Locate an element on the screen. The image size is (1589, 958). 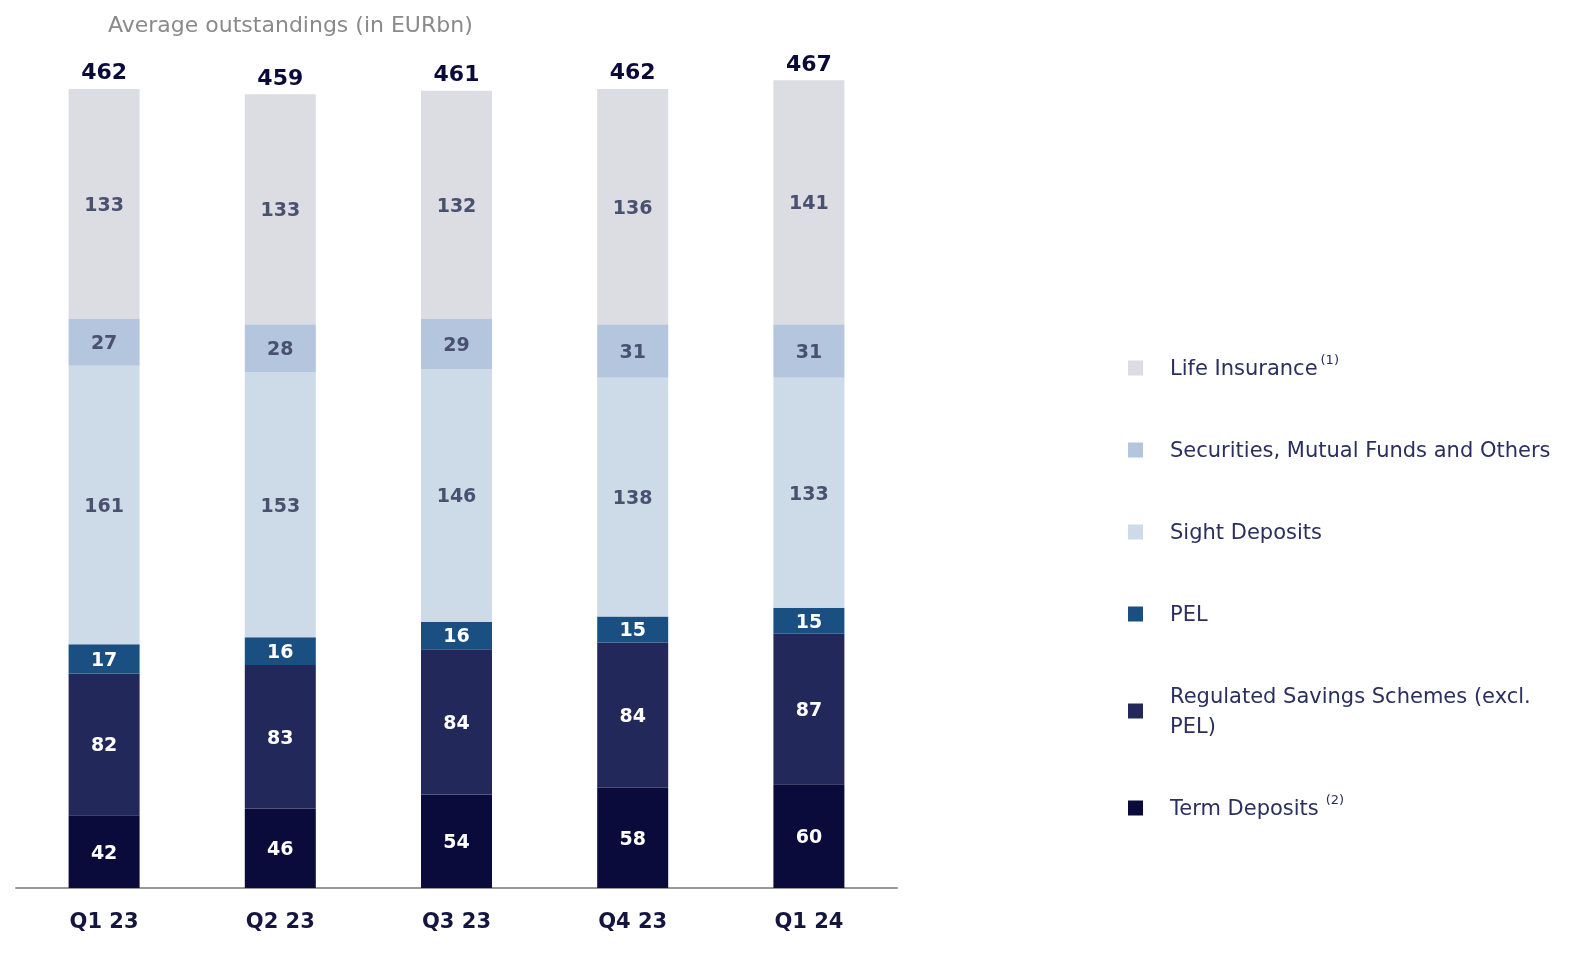
data-label: 132 is located at coordinates (456, 204).